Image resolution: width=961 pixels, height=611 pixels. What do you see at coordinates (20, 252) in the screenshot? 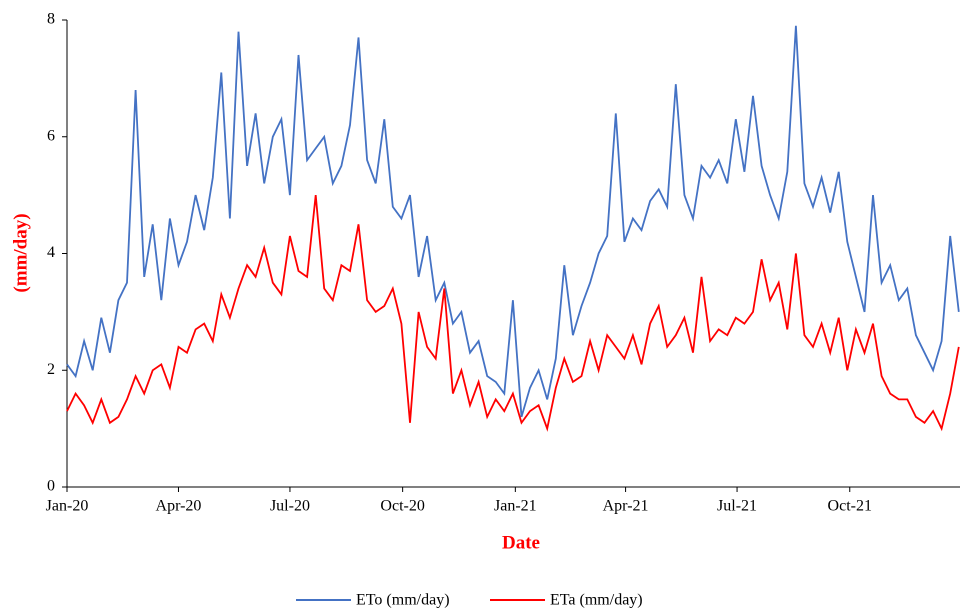
I see `y-axis-title: (mm/day)` at bounding box center [20, 252].